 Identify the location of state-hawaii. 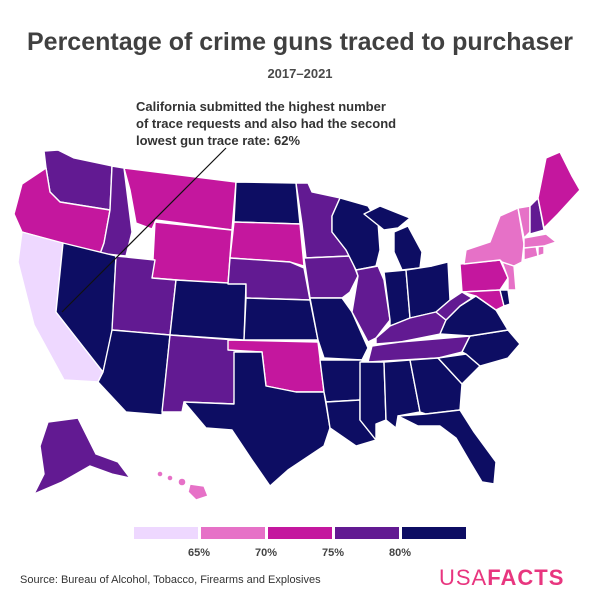
(182, 485).